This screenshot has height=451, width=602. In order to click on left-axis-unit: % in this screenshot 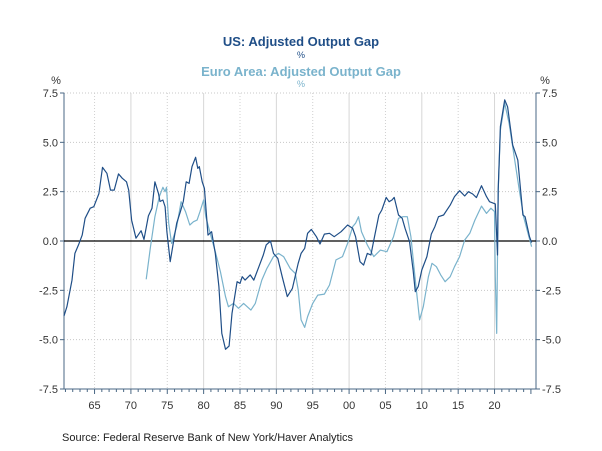, I will do `click(56, 81)`.